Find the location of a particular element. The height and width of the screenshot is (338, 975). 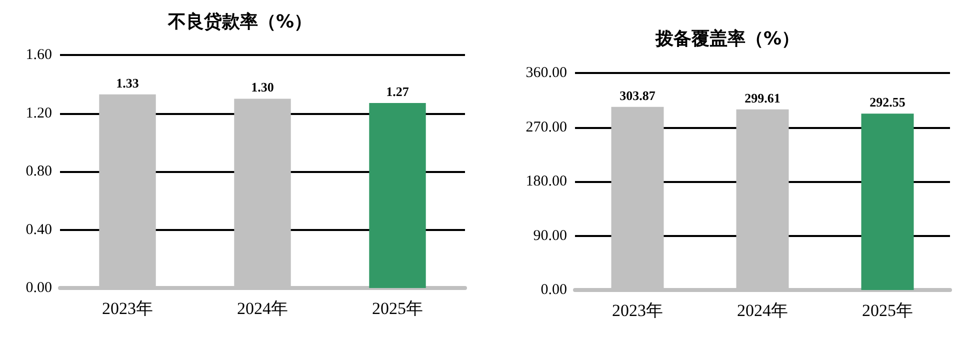

data-label: 299.61 is located at coordinates (762, 98).